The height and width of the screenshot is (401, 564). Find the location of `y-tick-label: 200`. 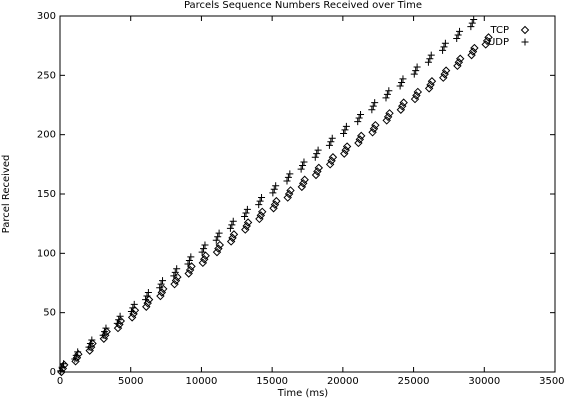

y-tick-label: 200 is located at coordinates (46, 135).